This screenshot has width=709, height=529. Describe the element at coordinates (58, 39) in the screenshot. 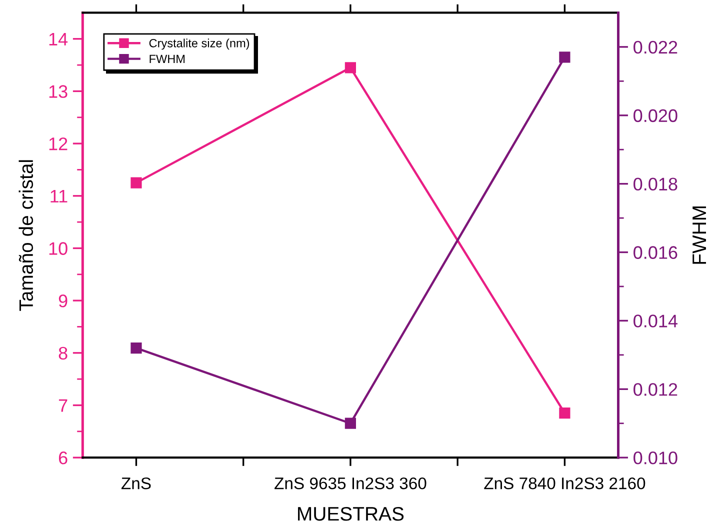

I see `y-tick-label: 14` at that location.